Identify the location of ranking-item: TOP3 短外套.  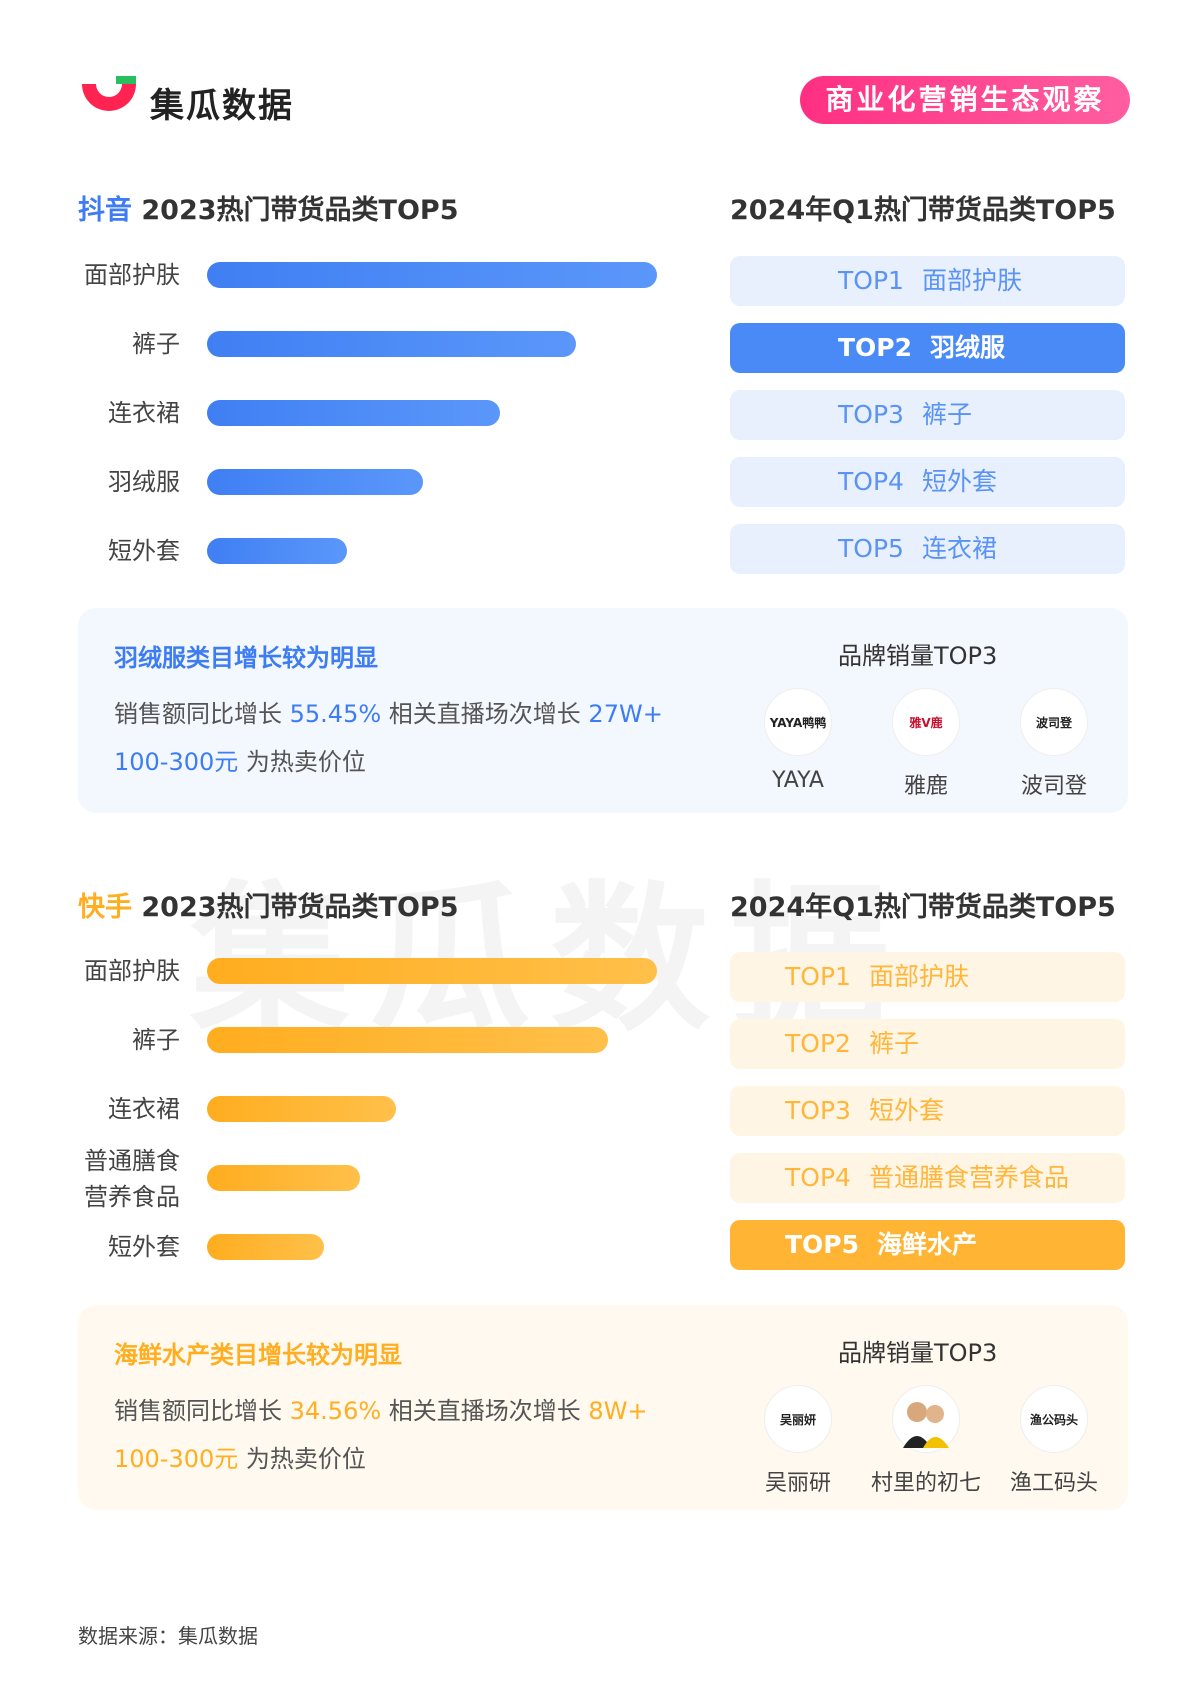
(927, 1111).